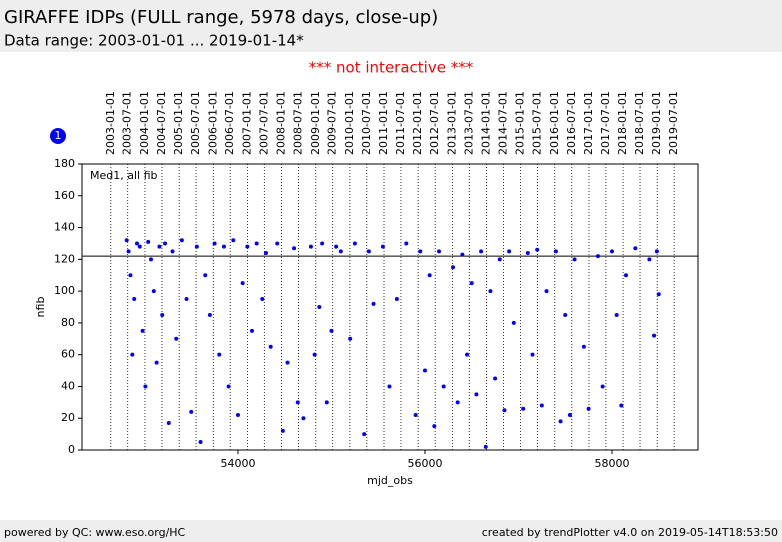  I want to click on date-label: 2014-01-01, so click(485, 123).